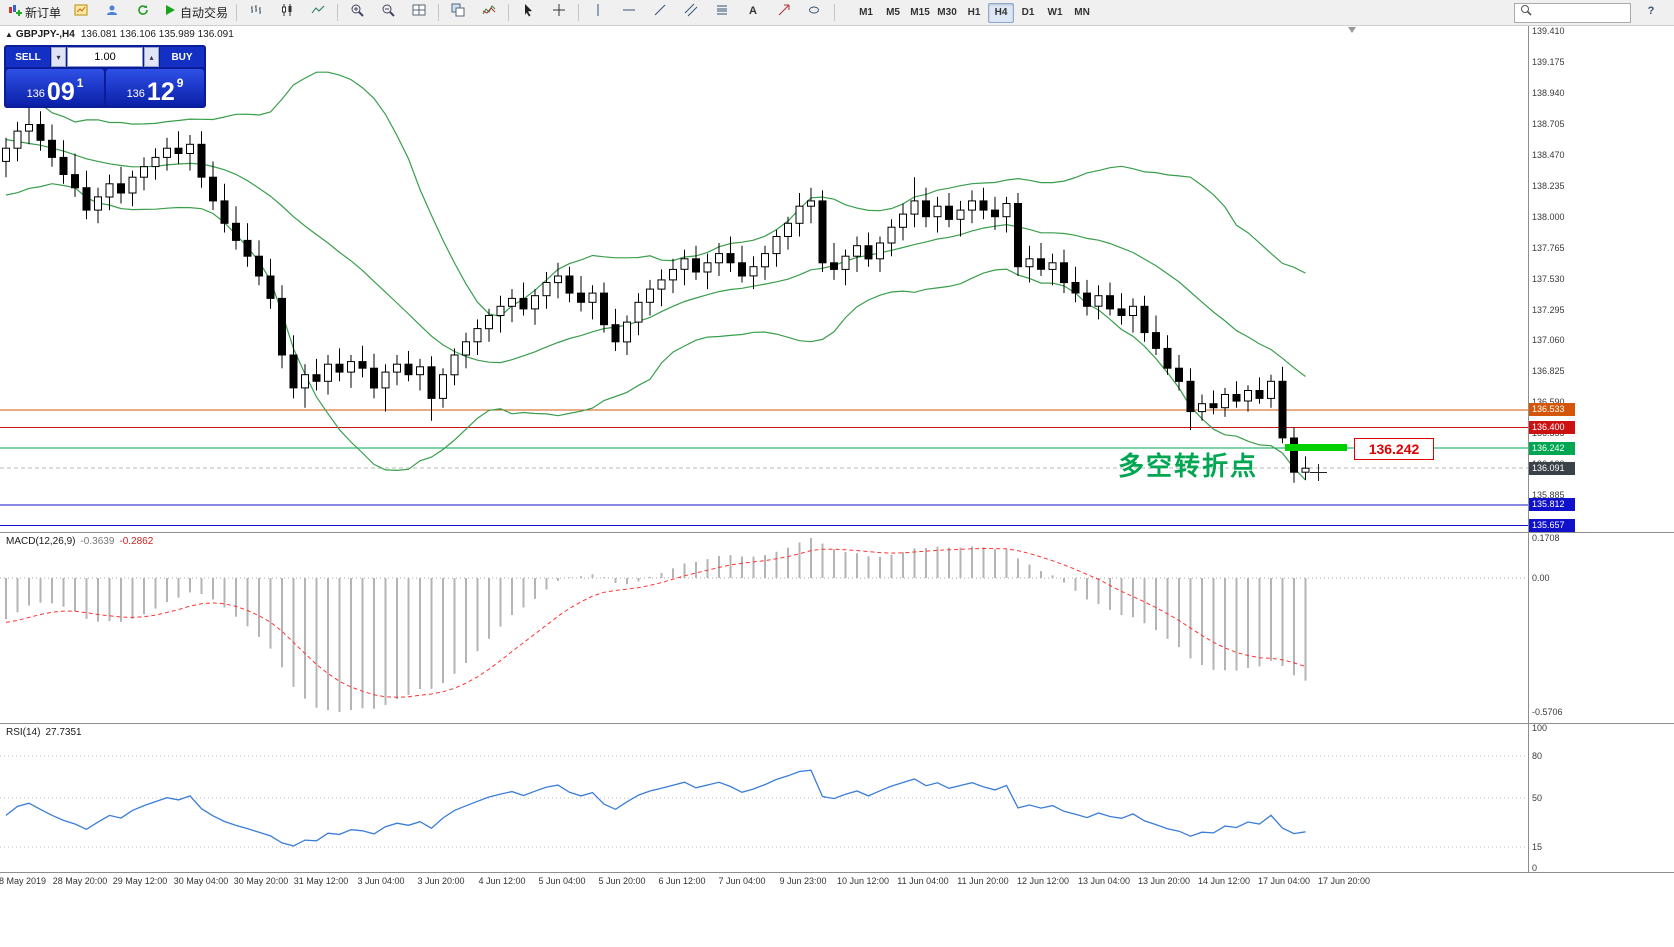  I want to click on timeframe-d1-button: D1, so click(1028, 12).